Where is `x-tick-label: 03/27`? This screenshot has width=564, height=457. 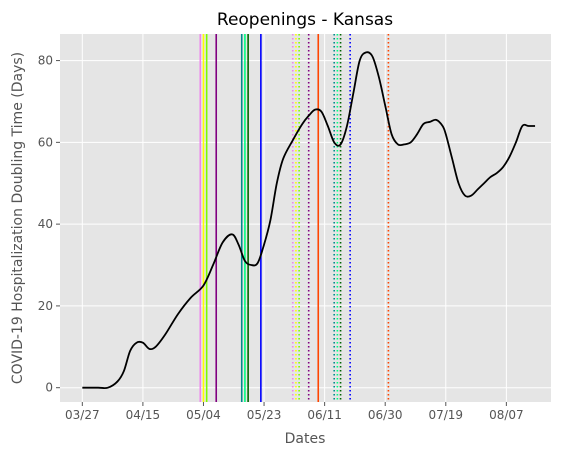 x-tick-label: 03/27 is located at coordinates (82, 415).